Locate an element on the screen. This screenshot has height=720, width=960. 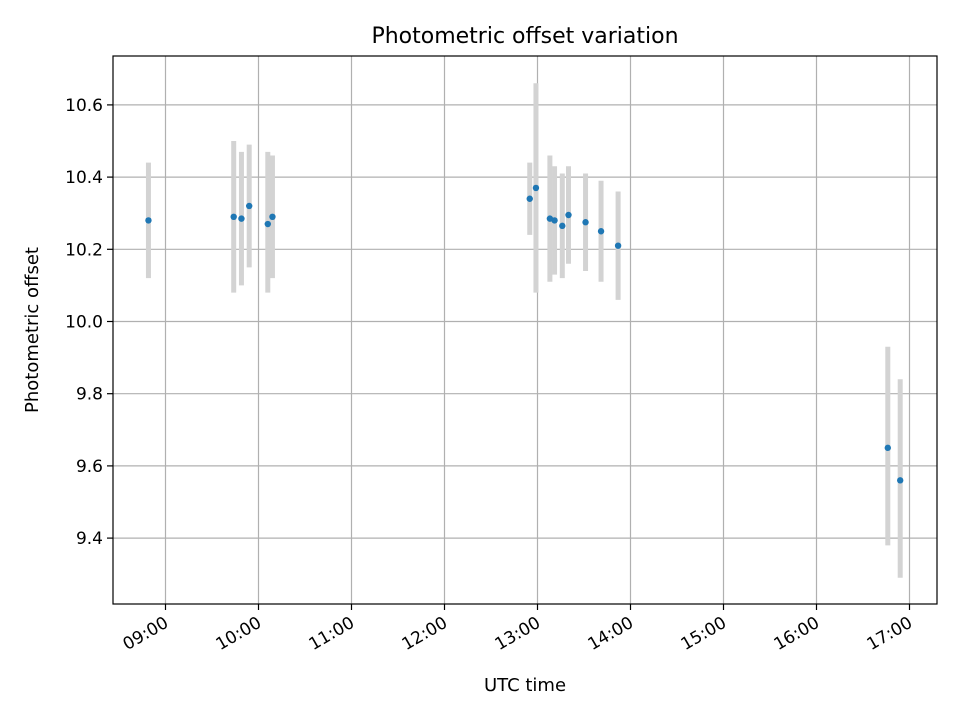
x-axis-label: UTC time is located at coordinates (525, 685).